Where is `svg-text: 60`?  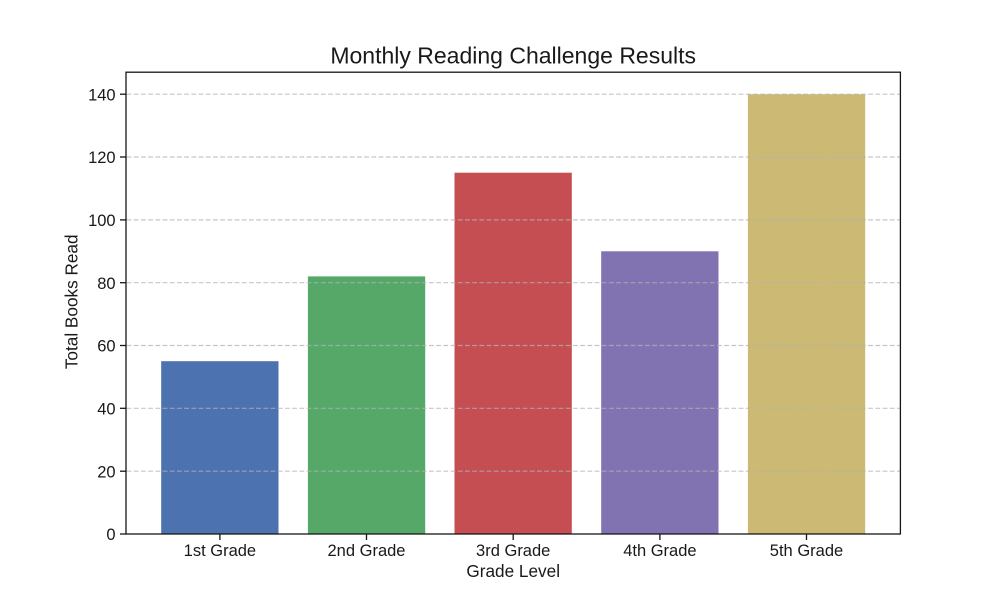
svg-text: 60 is located at coordinates (106, 347).